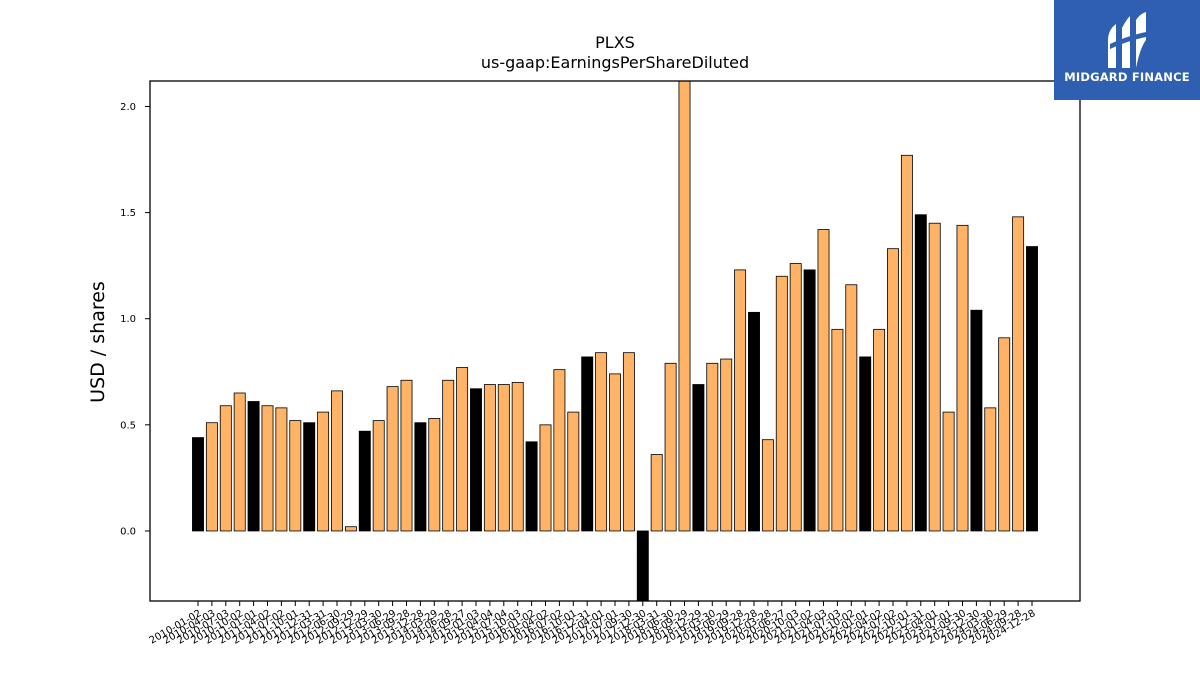 The width and height of the screenshot is (1200, 675). Describe the element at coordinates (1127, 77) in the screenshot. I see `brand-name: MIDGARD FINANCE` at that location.